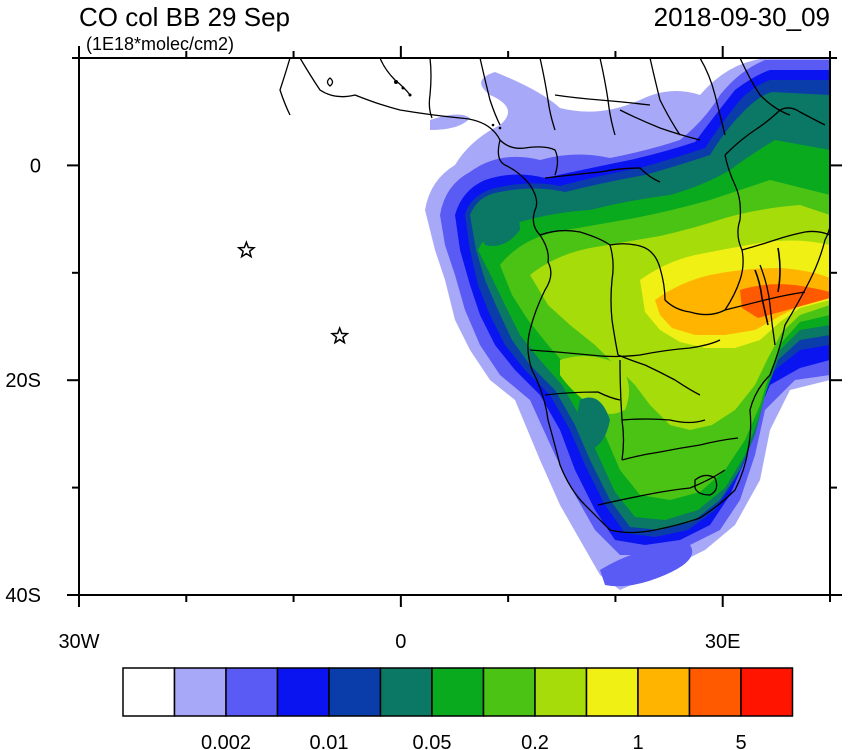 The width and height of the screenshot is (850, 750). What do you see at coordinates (160, 44) in the screenshot?
I see `map-units: (1E18*molec/cm2)` at bounding box center [160, 44].